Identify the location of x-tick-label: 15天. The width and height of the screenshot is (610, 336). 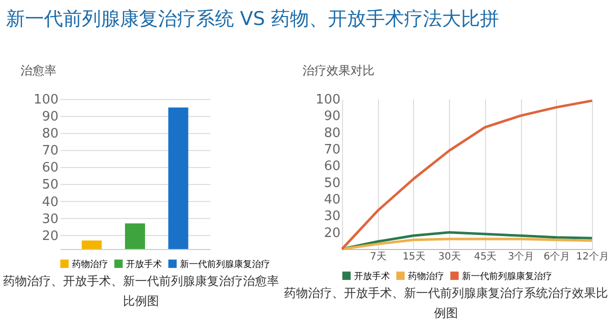
(414, 257).